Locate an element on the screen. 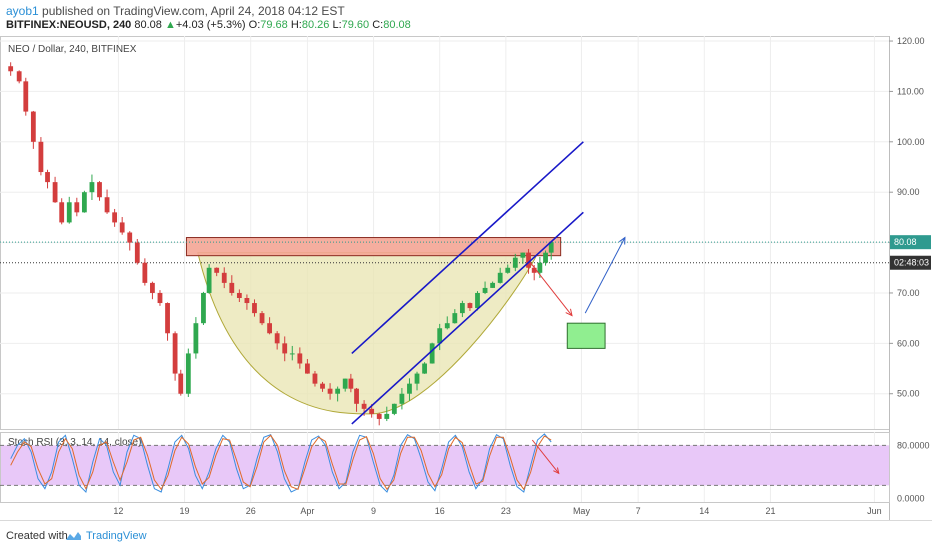 This screenshot has height=551, width=932. time-tick-label: 14 is located at coordinates (704, 511).